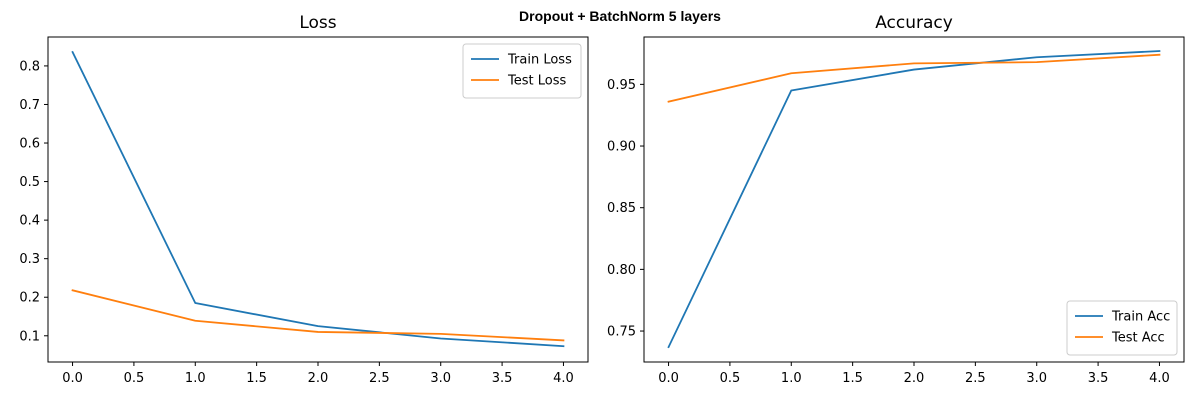  I want to click on accuracy-legend: Train Acc Test Acc, so click(1122, 328).